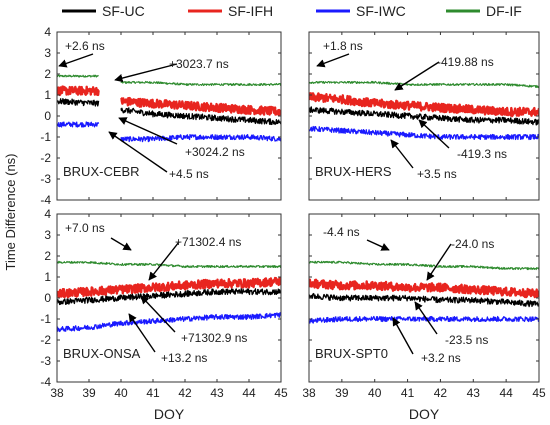  I want to click on annotation-label: +4.5 ns, so click(189, 174).